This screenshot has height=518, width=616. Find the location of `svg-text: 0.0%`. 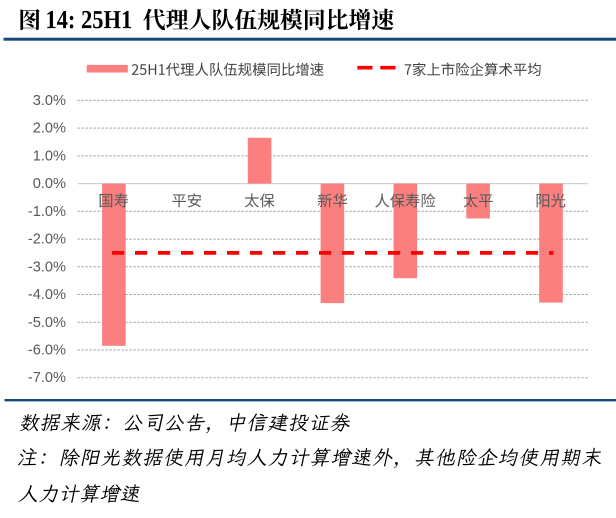

svg-text: 0.0% is located at coordinates (49, 184).